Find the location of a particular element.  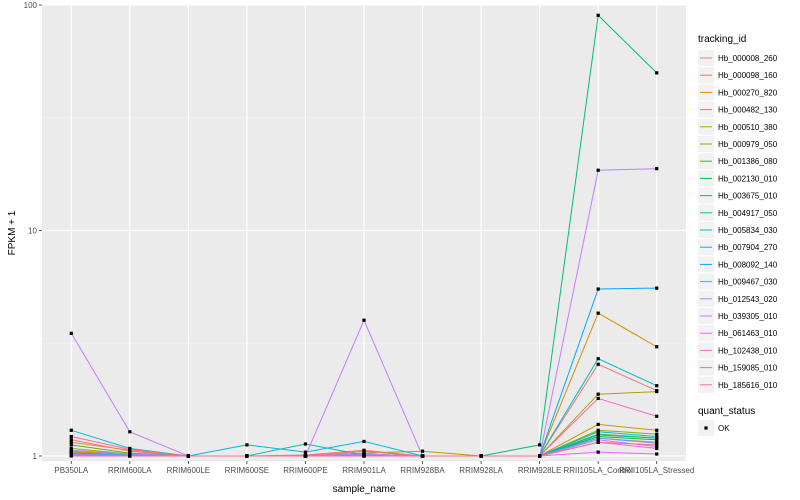

shape-legend-key is located at coordinates (706, 428).